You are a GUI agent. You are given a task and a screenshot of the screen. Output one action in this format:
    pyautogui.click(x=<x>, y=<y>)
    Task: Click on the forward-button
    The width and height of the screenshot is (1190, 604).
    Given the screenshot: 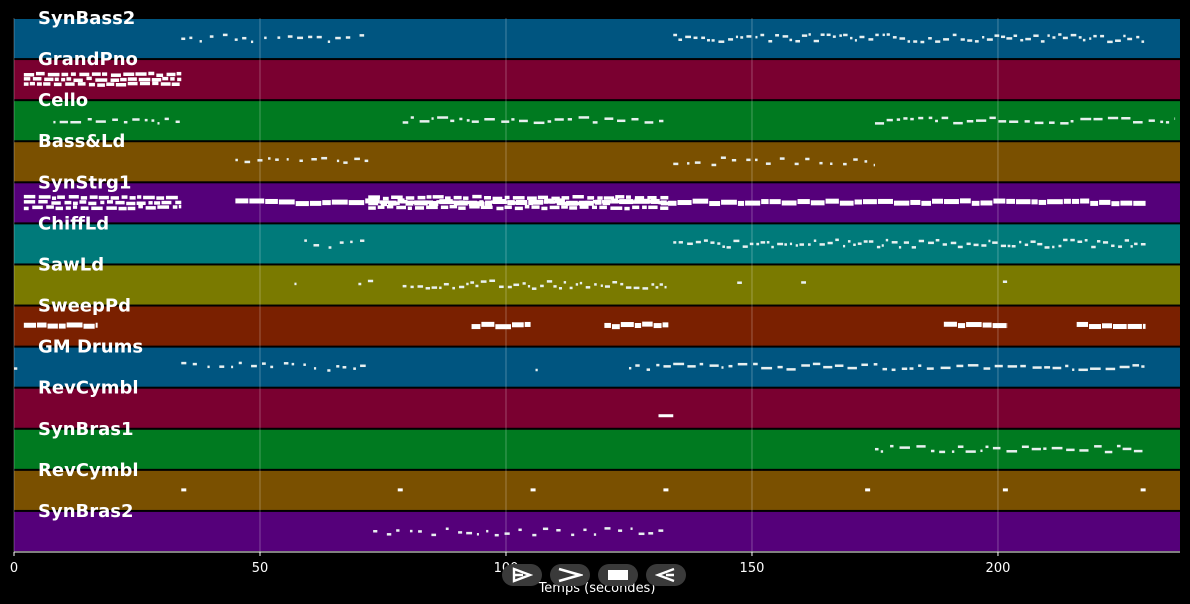 What is the action you would take?
    pyautogui.click(x=570, y=575)
    